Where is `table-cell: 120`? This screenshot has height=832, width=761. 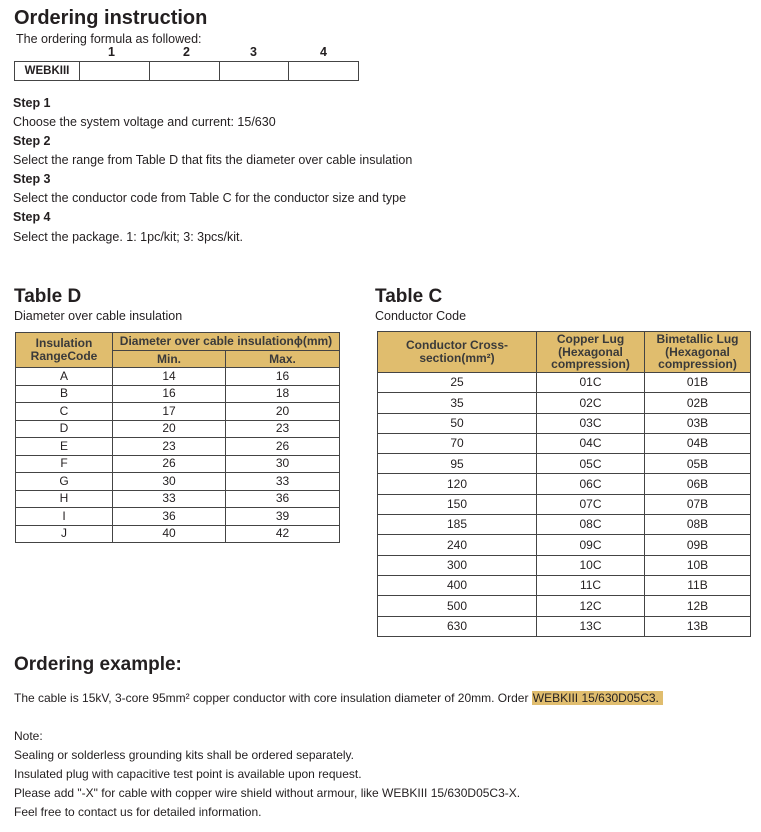
table-cell: 120 is located at coordinates (457, 484).